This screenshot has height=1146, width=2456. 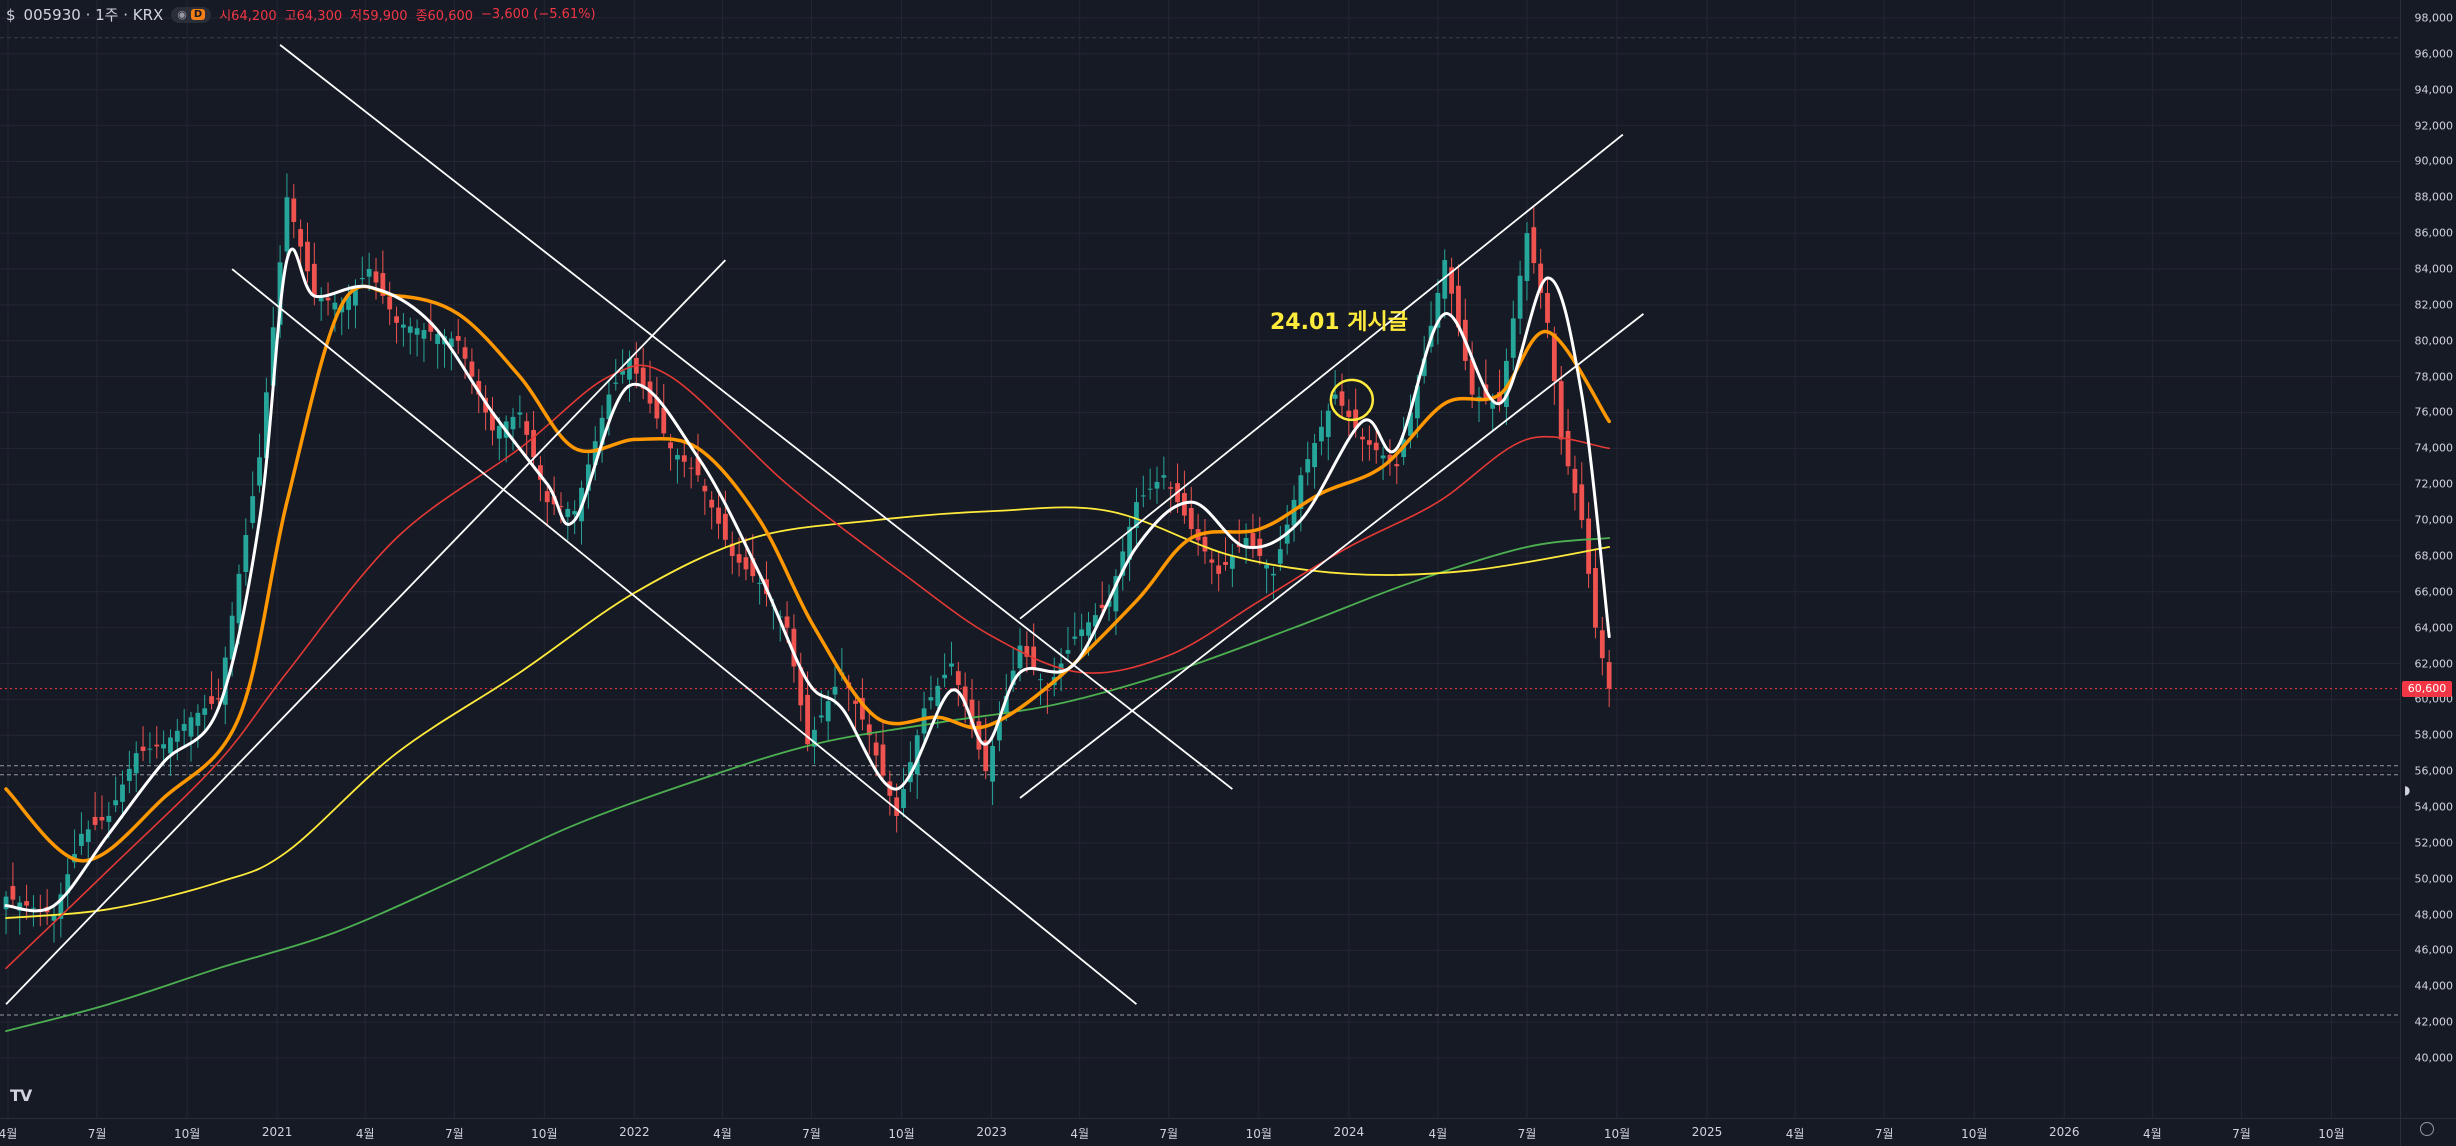 I want to click on annotation-text: 24.01 게시글, so click(x=1339, y=322).